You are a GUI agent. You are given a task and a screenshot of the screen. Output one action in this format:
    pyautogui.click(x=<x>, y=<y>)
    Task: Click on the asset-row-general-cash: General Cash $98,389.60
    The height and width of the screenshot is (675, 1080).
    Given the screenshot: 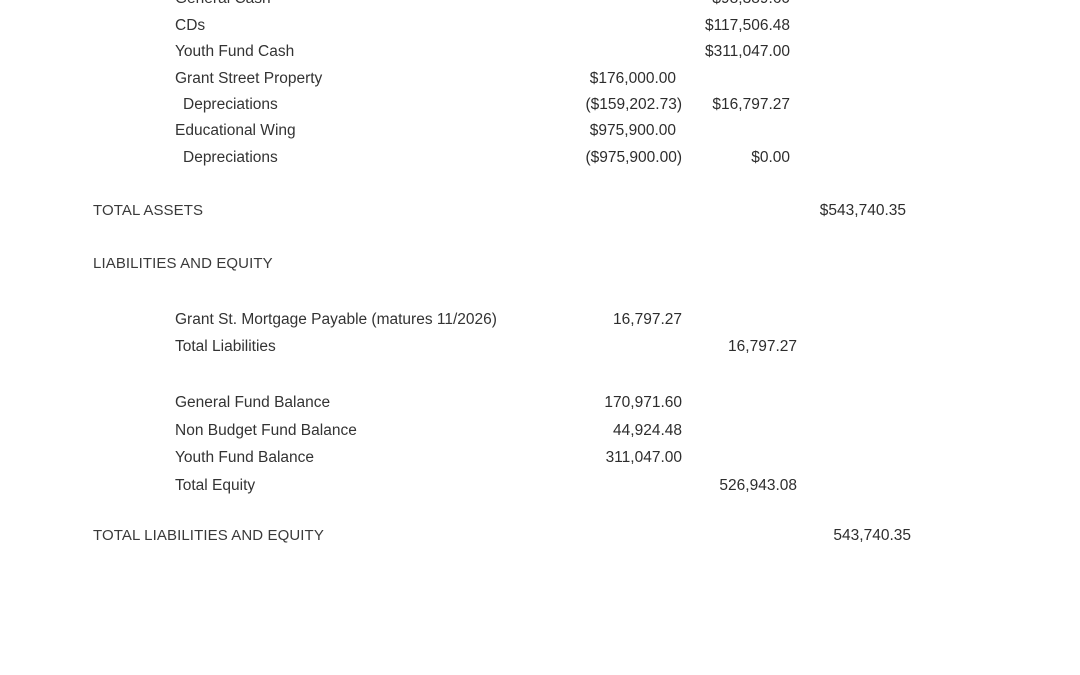 What is the action you would take?
    pyautogui.click(x=540, y=6)
    